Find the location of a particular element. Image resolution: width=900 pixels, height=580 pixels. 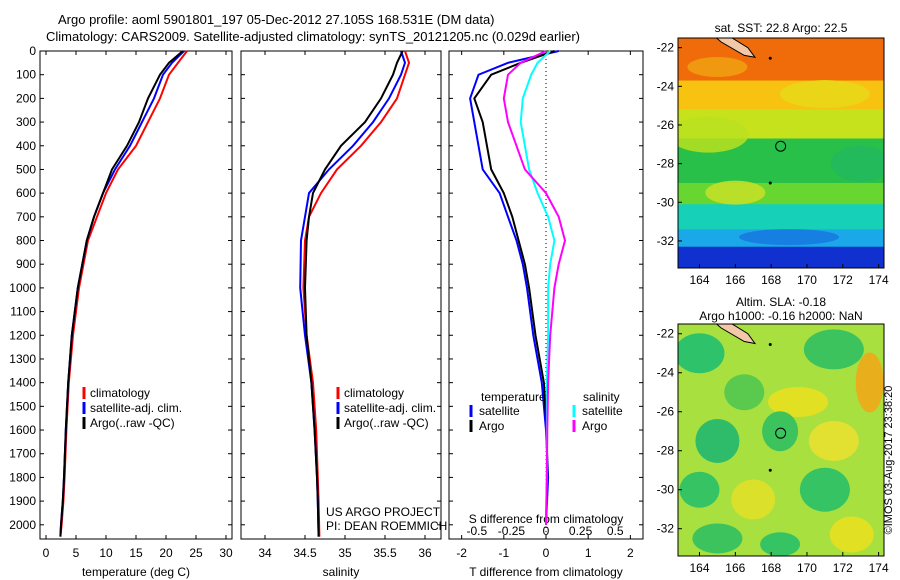

x-tick-label: 34.5 is located at coordinates (305, 553).